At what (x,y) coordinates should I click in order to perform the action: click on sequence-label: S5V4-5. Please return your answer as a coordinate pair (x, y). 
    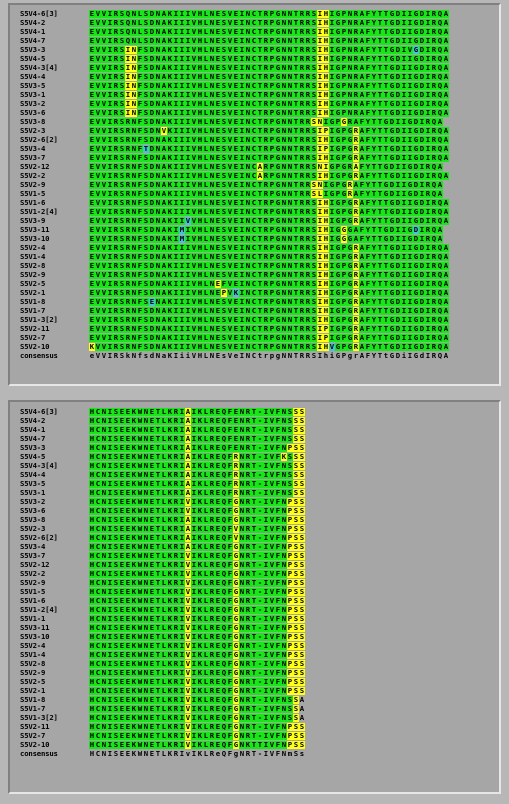
    Looking at the image, I should click on (33, 58).